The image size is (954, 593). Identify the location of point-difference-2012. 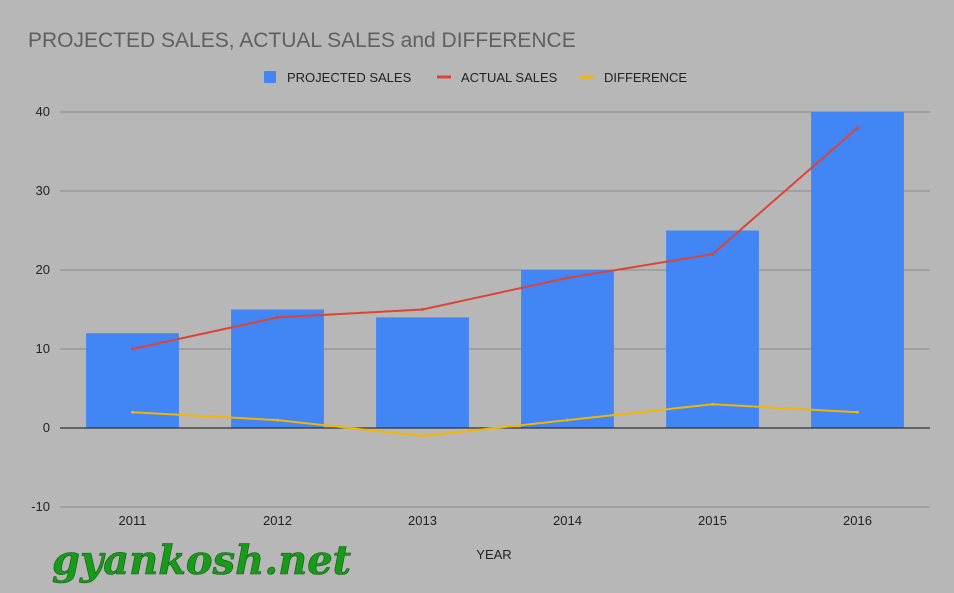
(277, 420).